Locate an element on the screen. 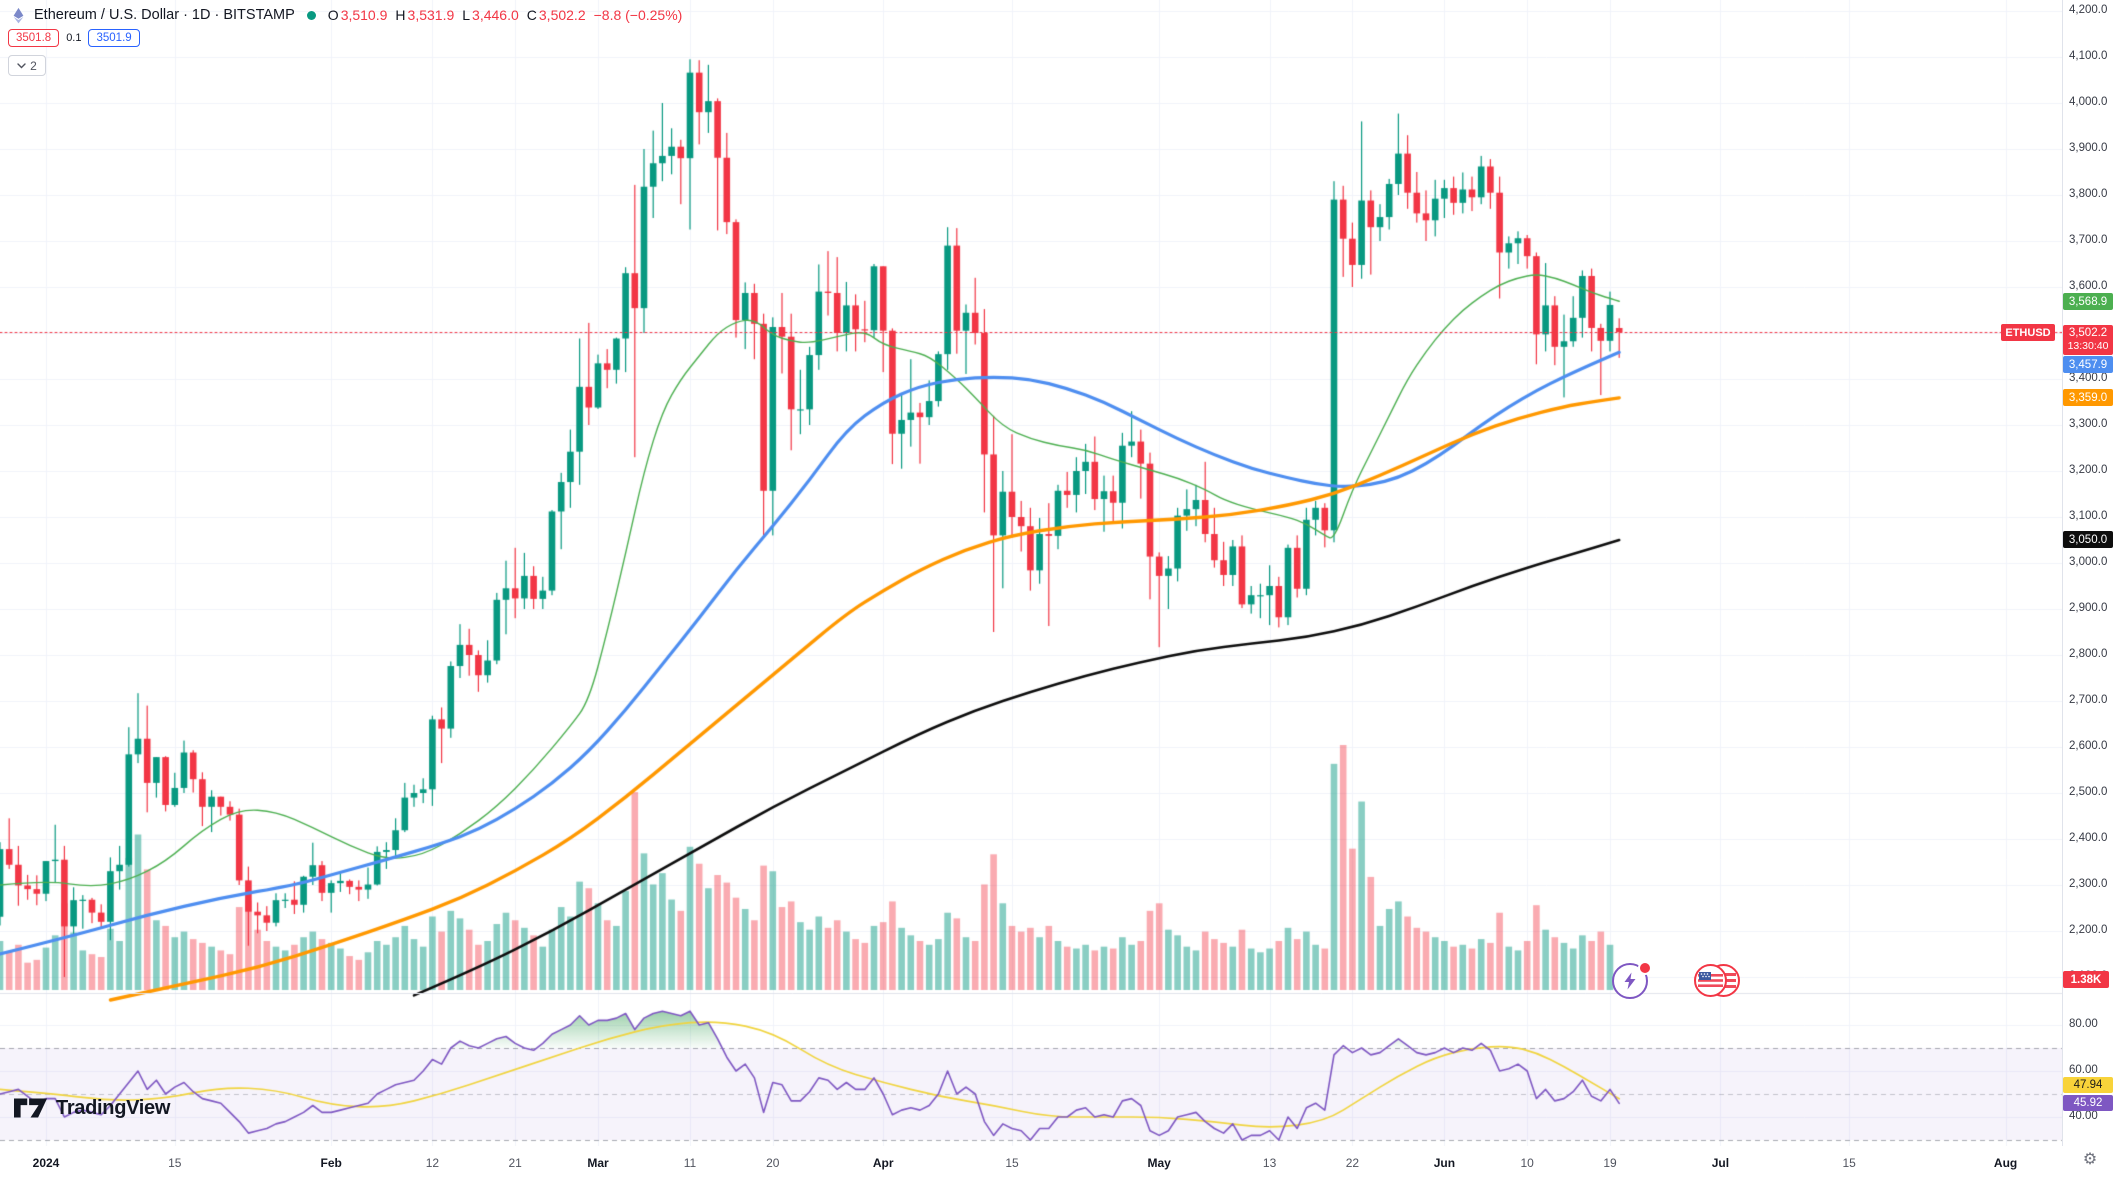 This screenshot has width=2114, height=1181. price-tick-label: 2,200.0 is located at coordinates (2088, 930).